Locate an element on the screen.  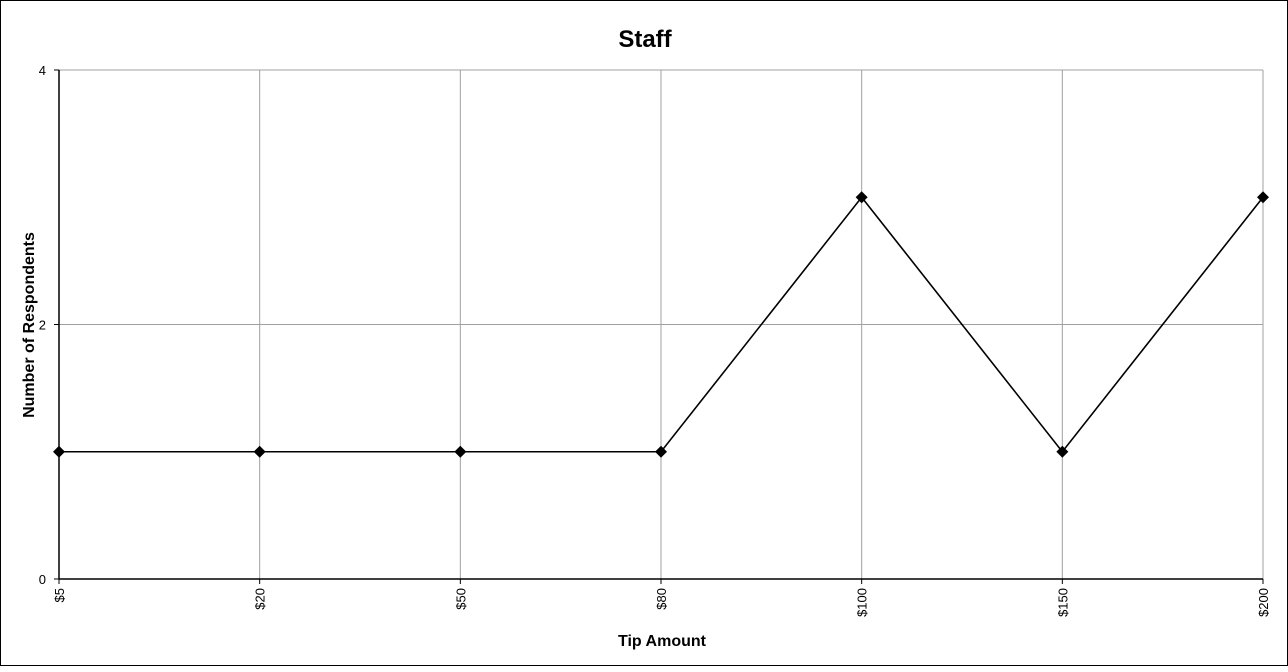
x-tick-label: $5 is located at coordinates (59, 595).